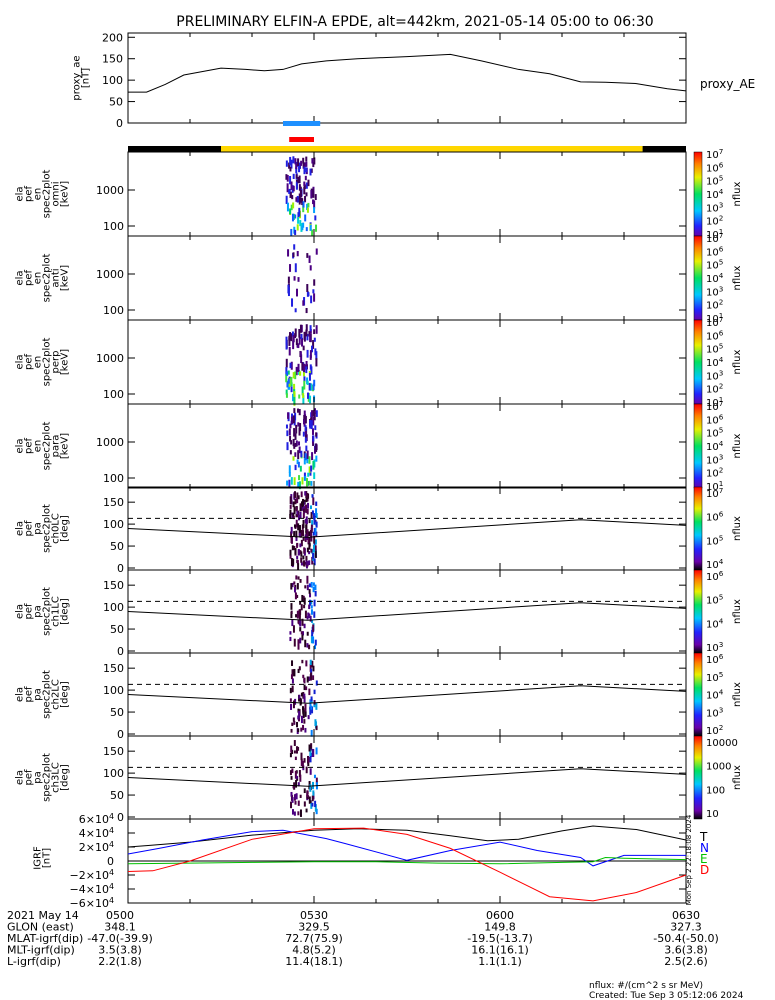  What do you see at coordinates (38, 858) in the screenshot?
I see `y-axis-label: IGRF` at bounding box center [38, 858].